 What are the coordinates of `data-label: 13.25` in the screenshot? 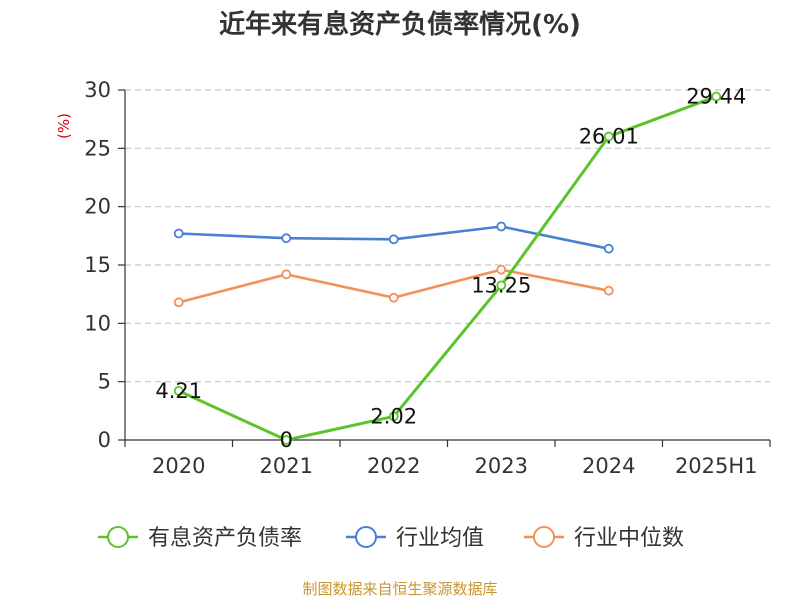 It's located at (501, 285).